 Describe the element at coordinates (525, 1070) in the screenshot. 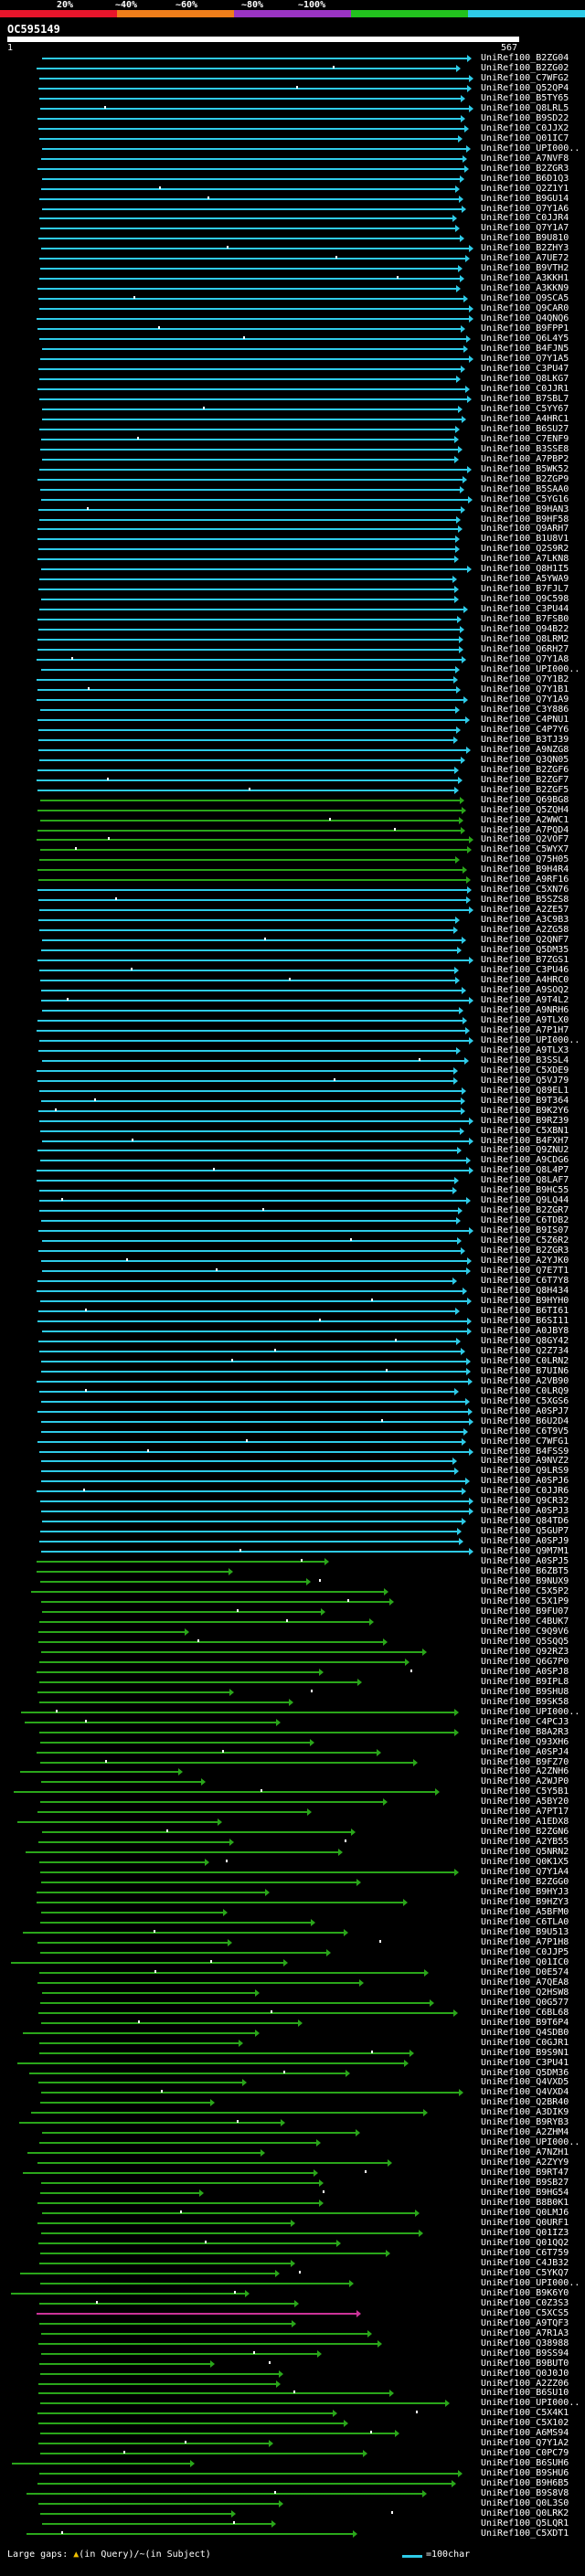

I see `hit-id-link: UniRef100_C5XDE9` at that location.